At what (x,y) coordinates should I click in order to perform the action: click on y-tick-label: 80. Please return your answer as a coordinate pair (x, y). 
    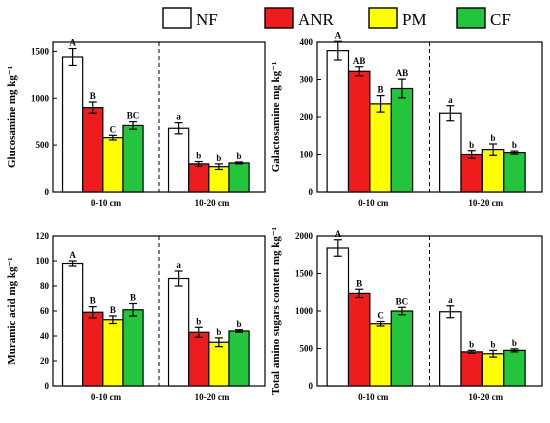
    Looking at the image, I should click on (45, 286).